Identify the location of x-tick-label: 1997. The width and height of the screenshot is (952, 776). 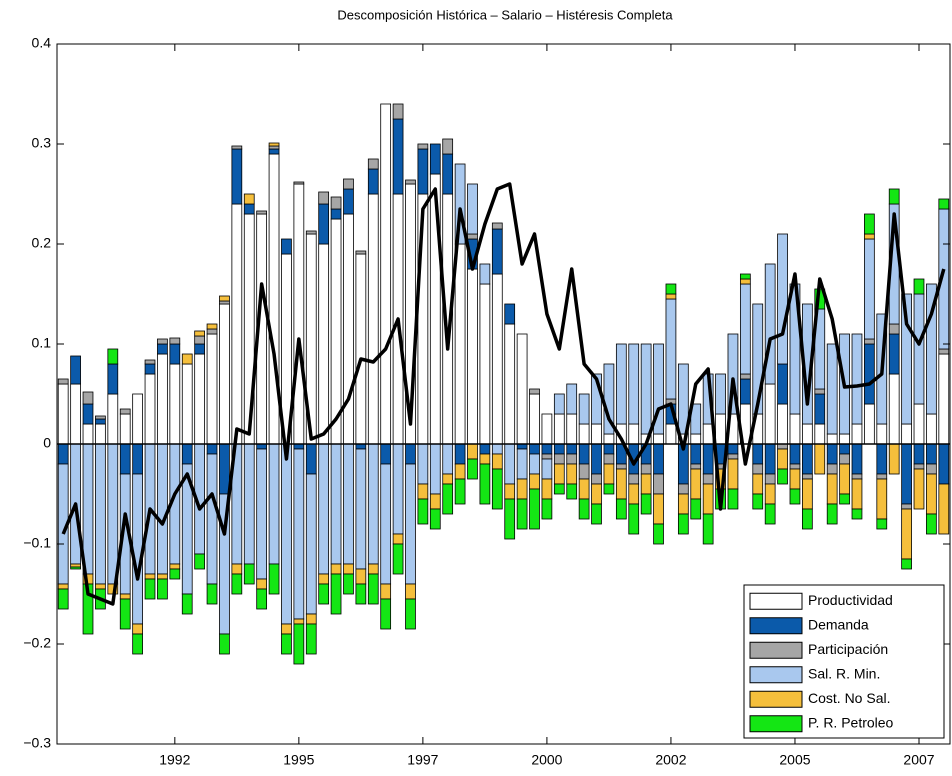
(422, 760).